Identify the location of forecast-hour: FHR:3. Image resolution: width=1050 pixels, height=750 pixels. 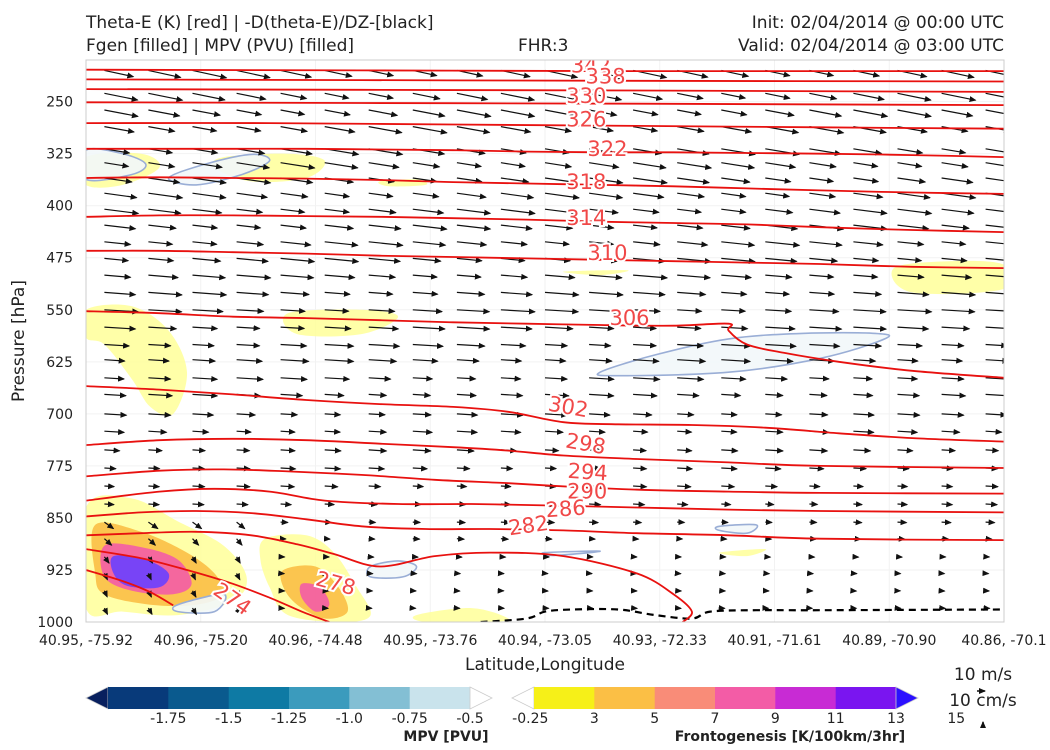
(543, 46).